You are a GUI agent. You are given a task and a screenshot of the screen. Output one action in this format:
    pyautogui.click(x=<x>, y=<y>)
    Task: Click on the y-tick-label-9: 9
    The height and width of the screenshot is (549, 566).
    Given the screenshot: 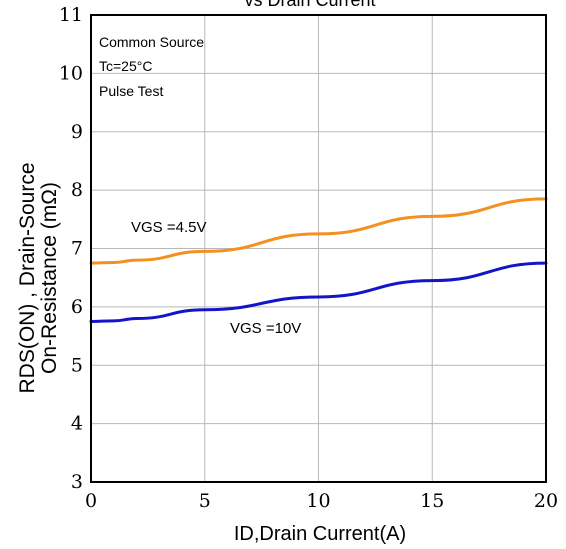 What is the action you would take?
    pyautogui.click(x=77, y=132)
    